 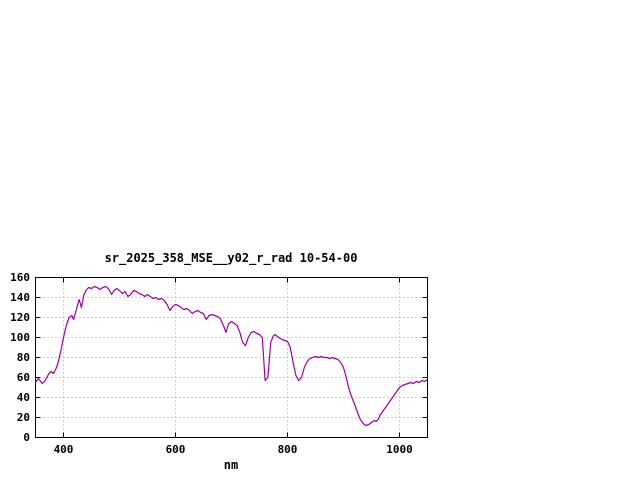 I want to click on y-tick-label: 120, so click(x=20, y=317).